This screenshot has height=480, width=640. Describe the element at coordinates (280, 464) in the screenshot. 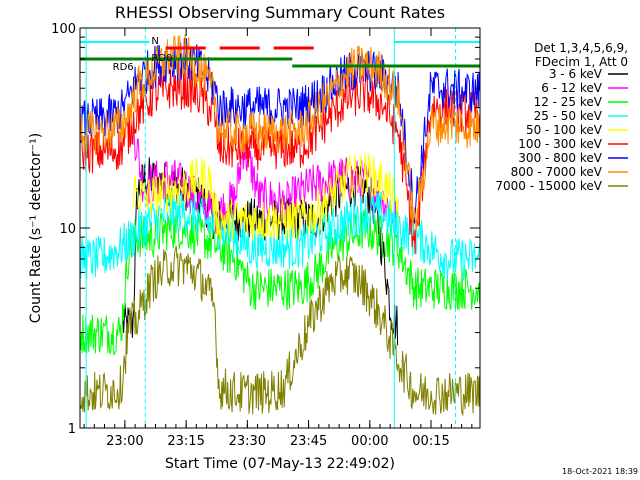

I see `x-axis-label: Start Time (07-May-13 22:49:02)` at that location.